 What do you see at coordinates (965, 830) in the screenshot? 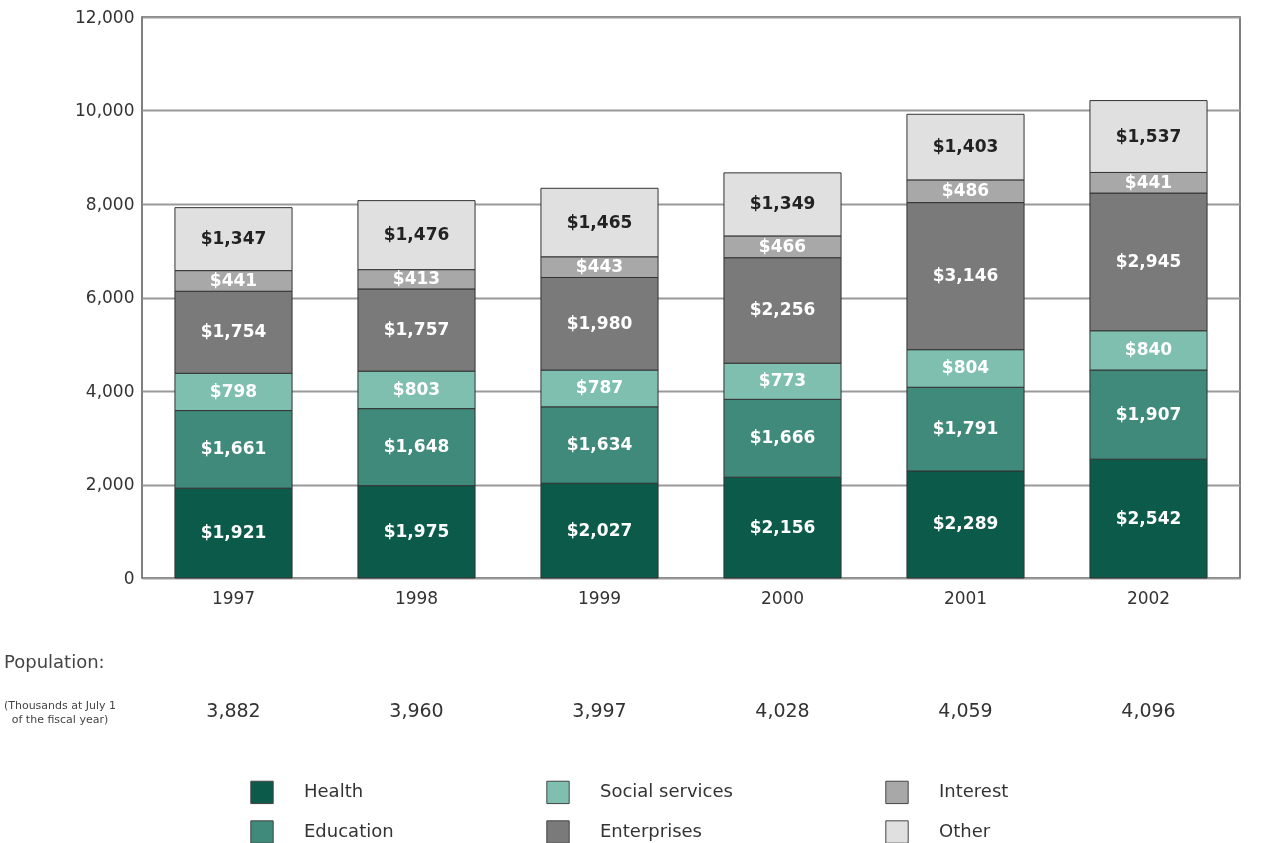
I see `legend-label: Other` at bounding box center [965, 830].